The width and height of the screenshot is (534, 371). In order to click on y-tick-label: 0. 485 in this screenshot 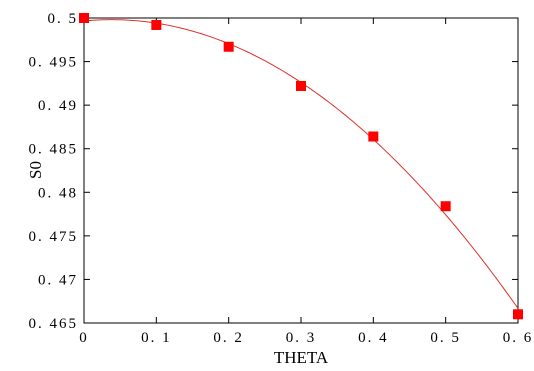, I will do `click(54, 150)`.